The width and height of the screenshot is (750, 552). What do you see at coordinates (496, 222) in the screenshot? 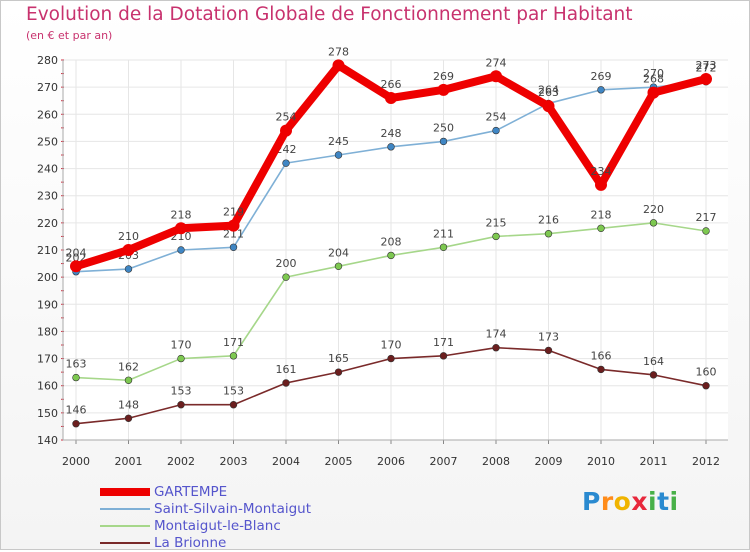
I see `data-label-montaigut-le-blanc: 215` at bounding box center [496, 222].